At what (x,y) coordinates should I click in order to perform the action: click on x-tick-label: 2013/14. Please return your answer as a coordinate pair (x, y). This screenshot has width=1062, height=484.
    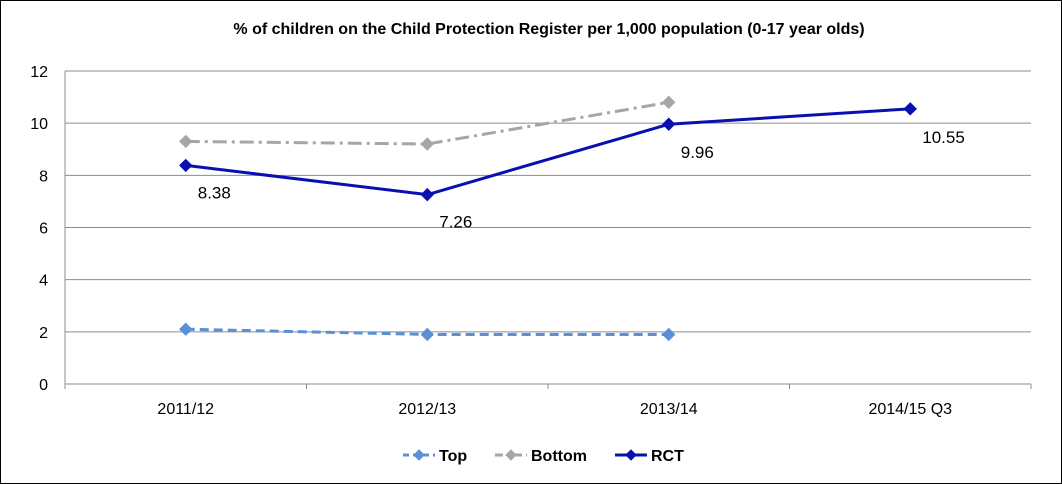
    Looking at the image, I should click on (669, 409).